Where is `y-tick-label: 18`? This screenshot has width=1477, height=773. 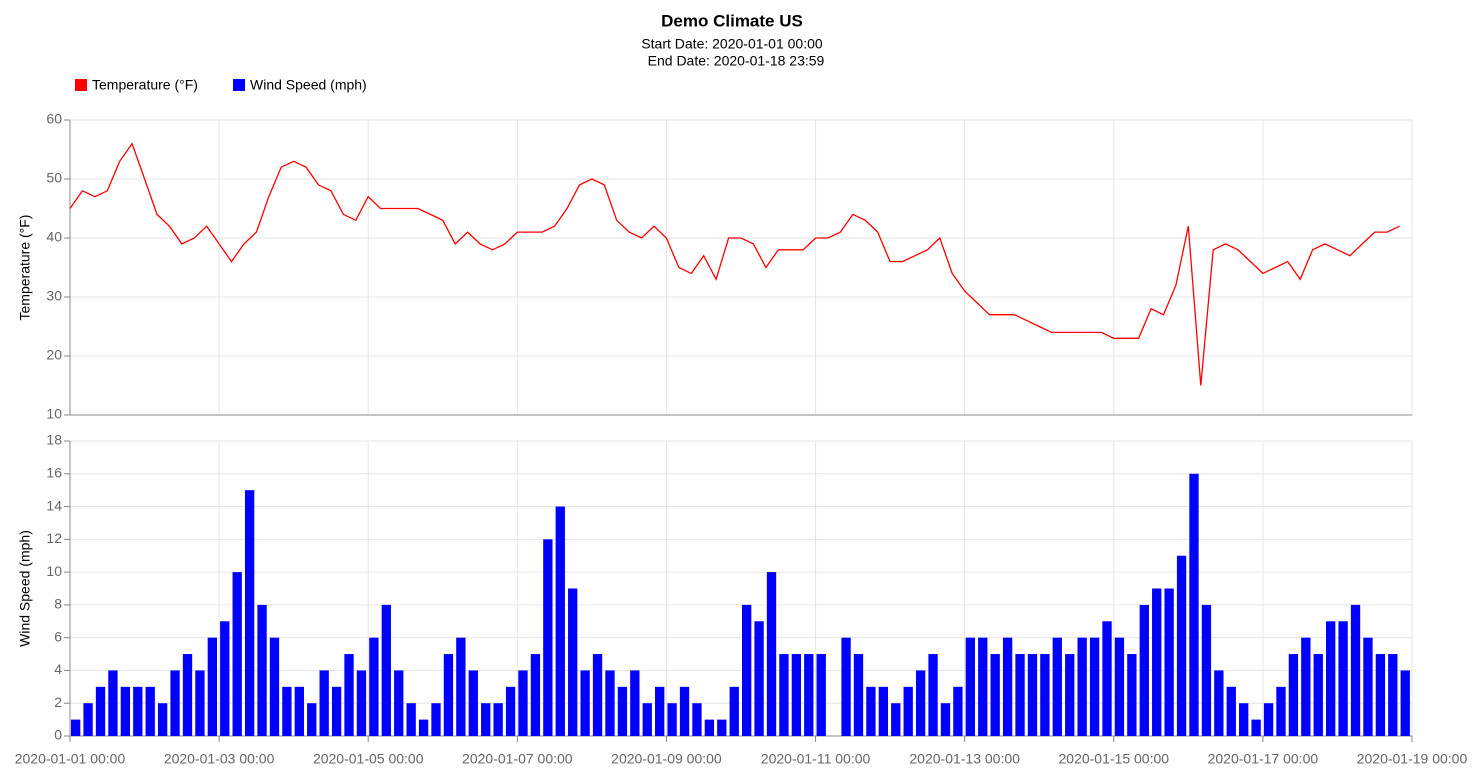
y-tick-label: 18 is located at coordinates (54, 440).